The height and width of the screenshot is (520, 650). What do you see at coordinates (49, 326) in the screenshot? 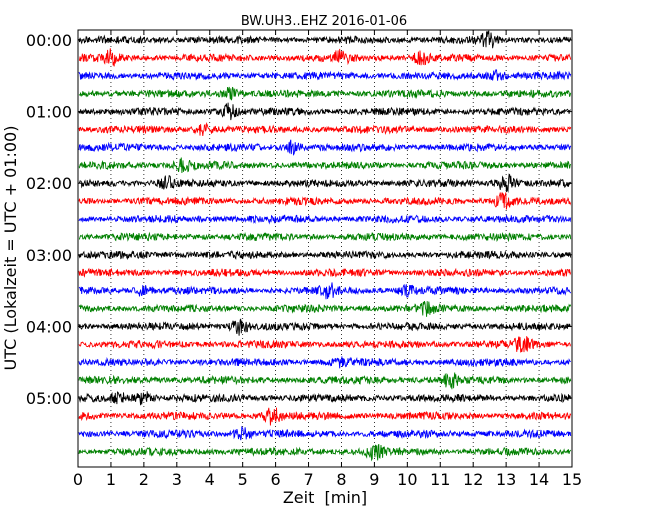
I see `y-tick-label: 04:00` at bounding box center [49, 326].